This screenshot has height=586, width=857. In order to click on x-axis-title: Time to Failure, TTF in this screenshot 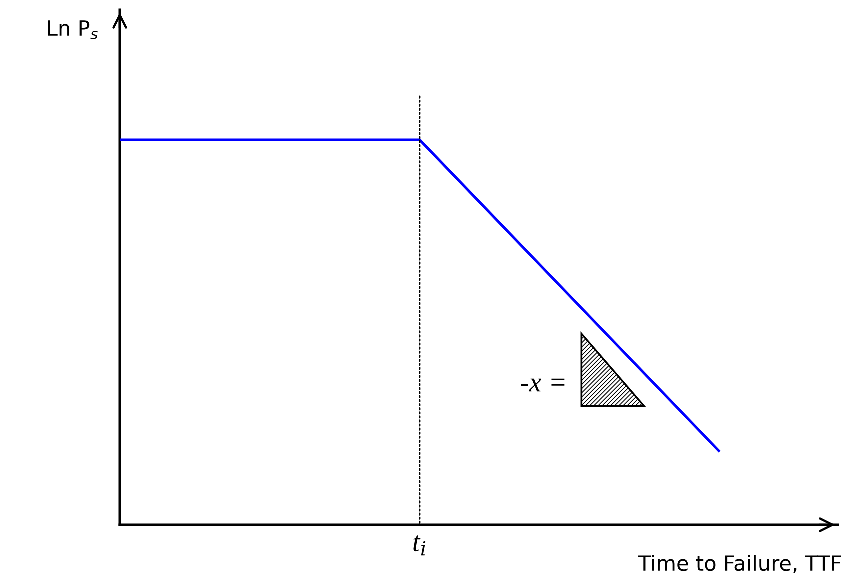, I will do `click(740, 564)`.